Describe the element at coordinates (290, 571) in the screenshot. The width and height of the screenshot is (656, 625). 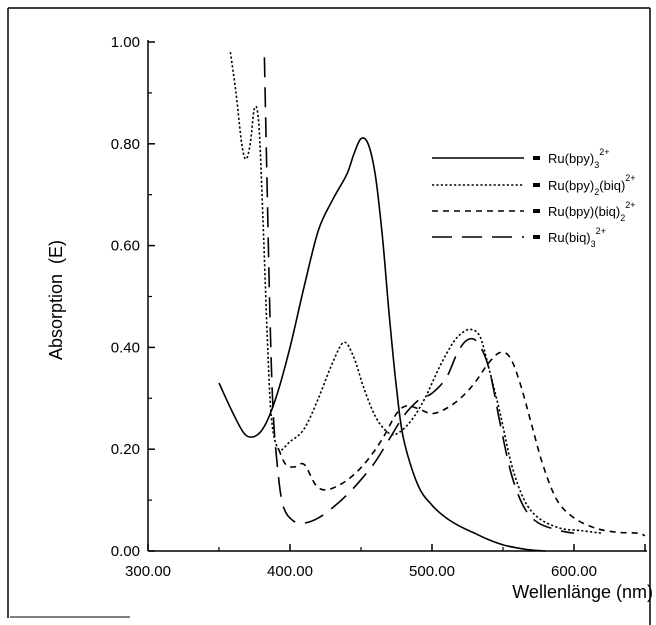
I see `x-tick-label: 400.00` at that location.